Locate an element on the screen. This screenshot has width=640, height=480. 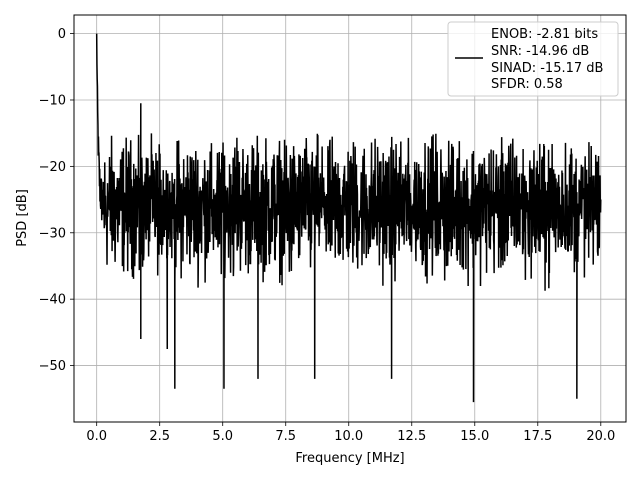
y-axis-label: PSD [dB] is located at coordinates (22, 218).